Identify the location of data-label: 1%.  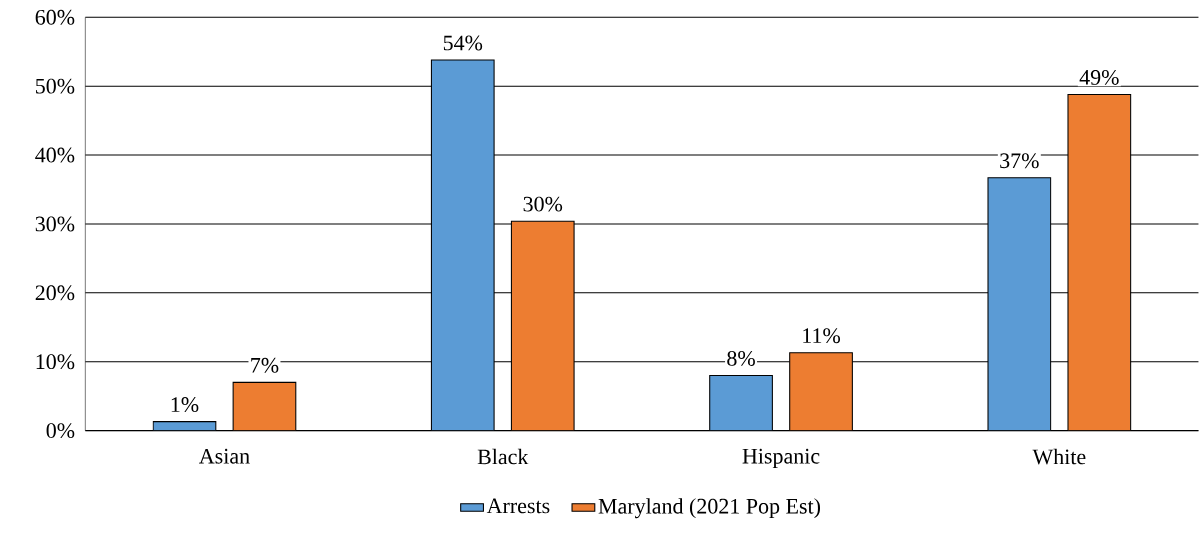
(185, 405).